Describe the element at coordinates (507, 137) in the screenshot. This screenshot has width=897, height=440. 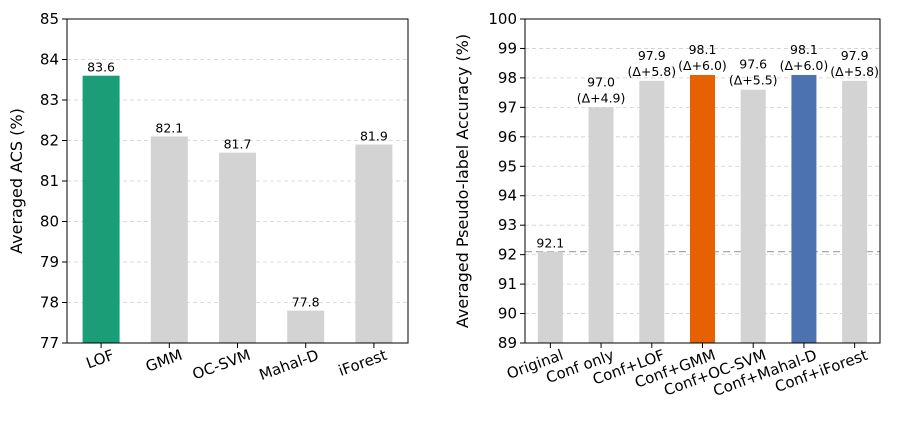
I see `y-tick-label: 96` at that location.